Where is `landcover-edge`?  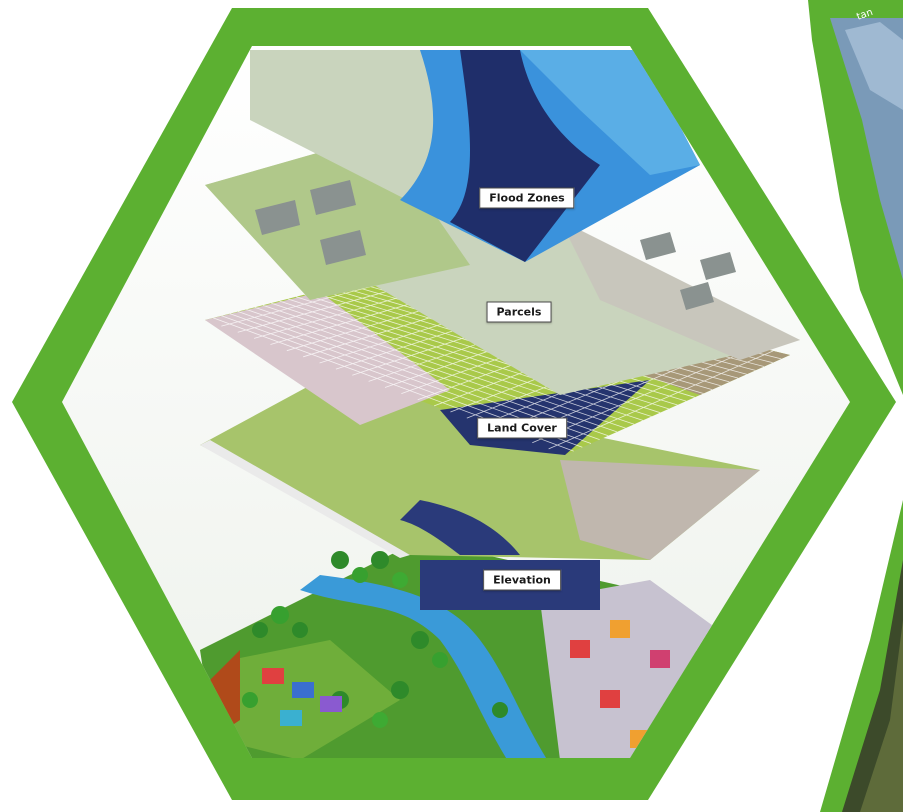
landcover-edge is located at coordinates (305, 499).